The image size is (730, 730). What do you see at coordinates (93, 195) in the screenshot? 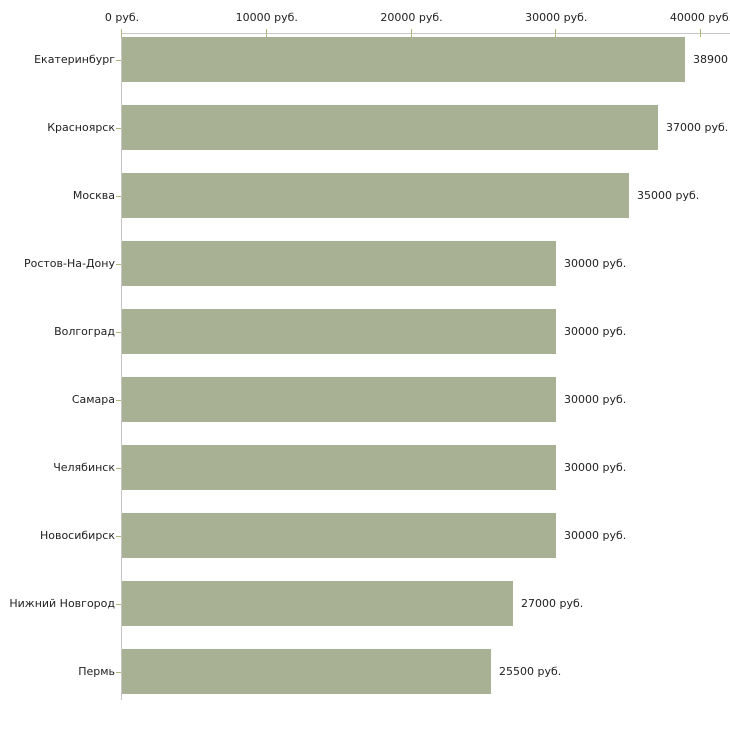
I see `category-label: Москва` at bounding box center [93, 195].